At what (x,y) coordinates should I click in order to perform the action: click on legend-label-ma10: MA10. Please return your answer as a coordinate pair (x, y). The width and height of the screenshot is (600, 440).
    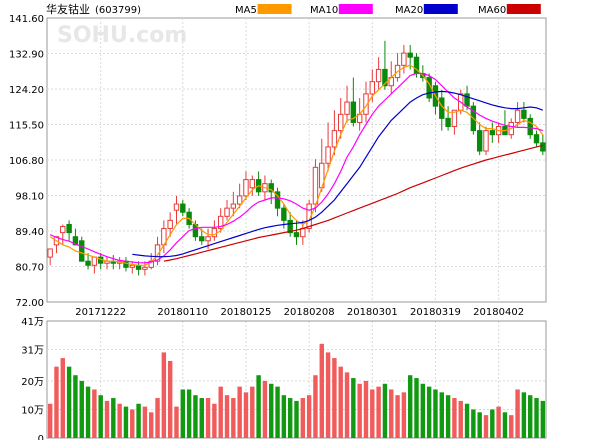
    Looking at the image, I should click on (324, 10).